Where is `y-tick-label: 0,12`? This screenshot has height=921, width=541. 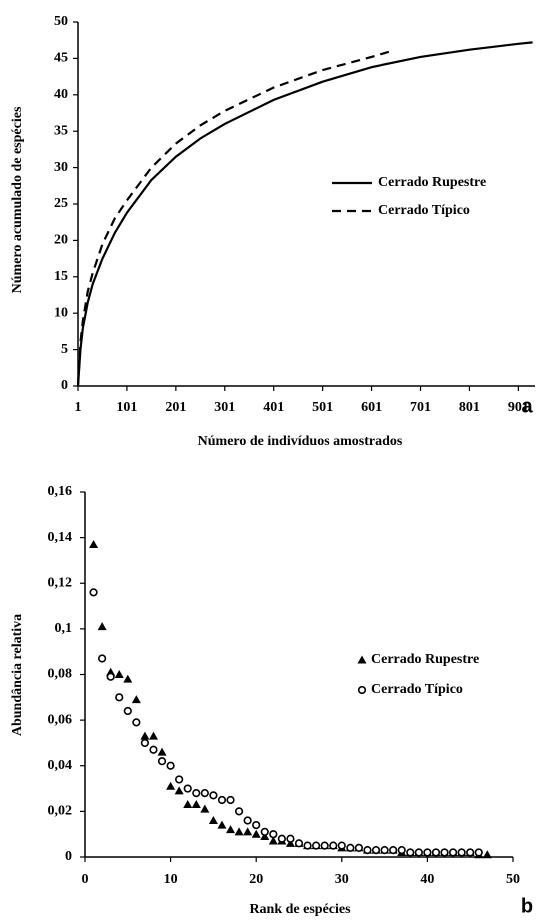 y-tick-label: 0,12 is located at coordinates (60, 582).